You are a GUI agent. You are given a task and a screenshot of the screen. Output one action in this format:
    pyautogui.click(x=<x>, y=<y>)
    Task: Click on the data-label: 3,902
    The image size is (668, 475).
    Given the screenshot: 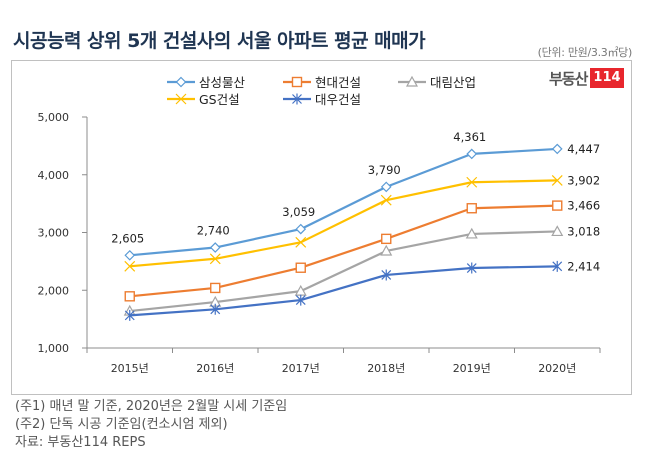 What is the action you would take?
    pyautogui.click(x=583, y=180)
    